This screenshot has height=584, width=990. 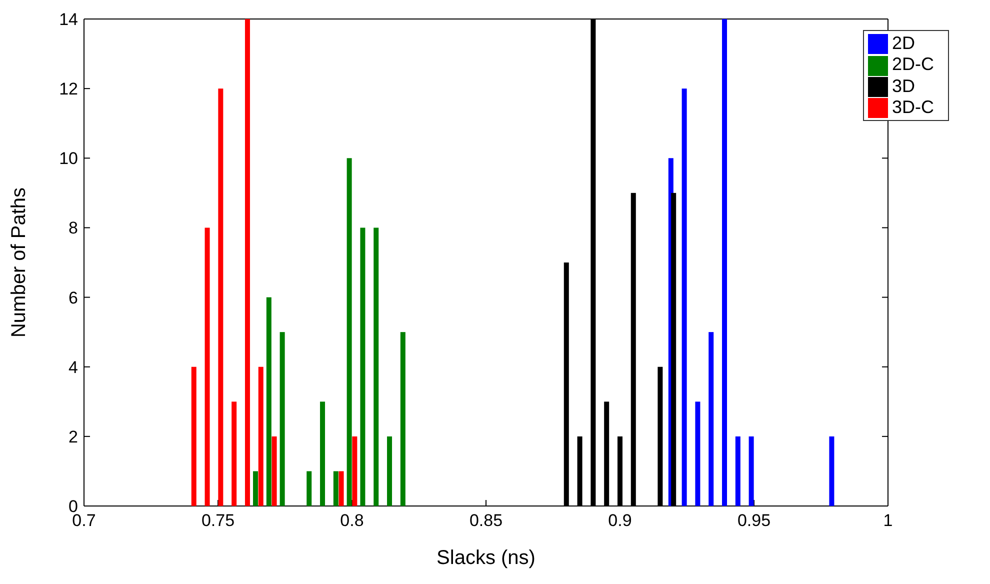 What do you see at coordinates (486, 520) in the screenshot?
I see `x-tick-label: 0.85` at bounding box center [486, 520].